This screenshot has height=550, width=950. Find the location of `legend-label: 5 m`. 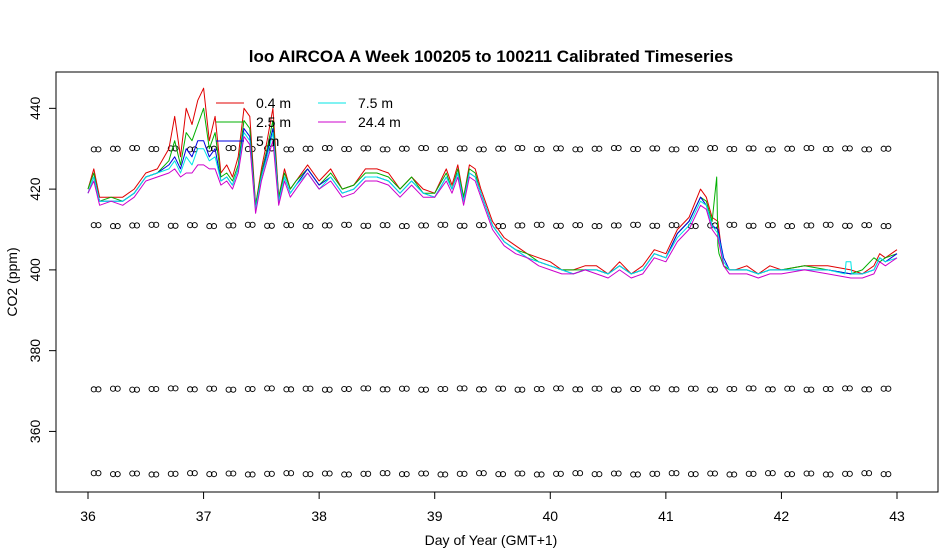

legend-label: 5 m is located at coordinates (267, 141).